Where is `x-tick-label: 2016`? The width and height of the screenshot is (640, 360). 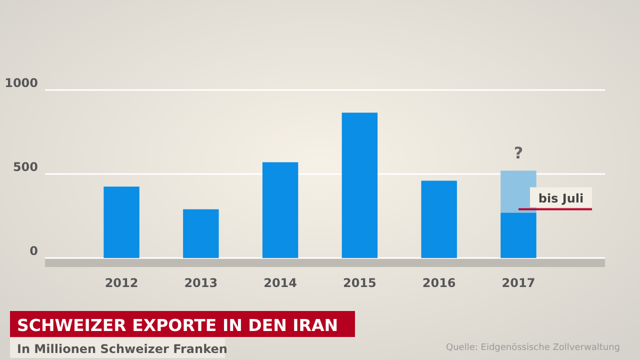
x-tick-label: 2016 is located at coordinates (439, 283).